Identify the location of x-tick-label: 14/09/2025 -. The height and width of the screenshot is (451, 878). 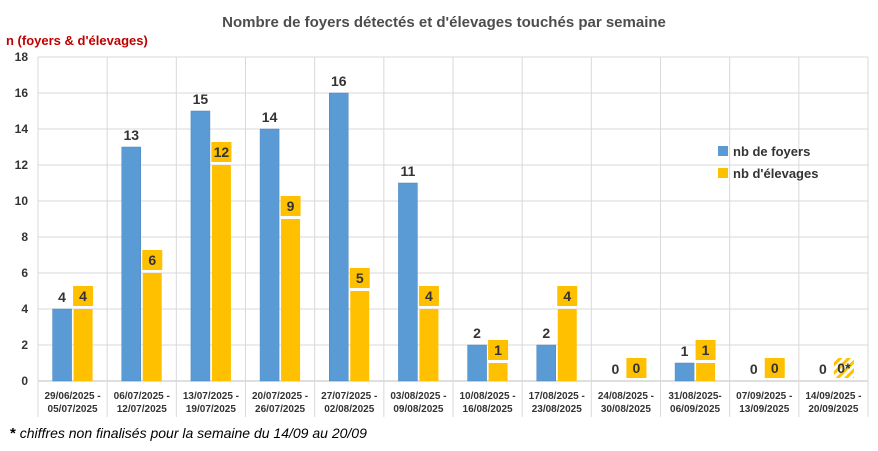
(833, 396).